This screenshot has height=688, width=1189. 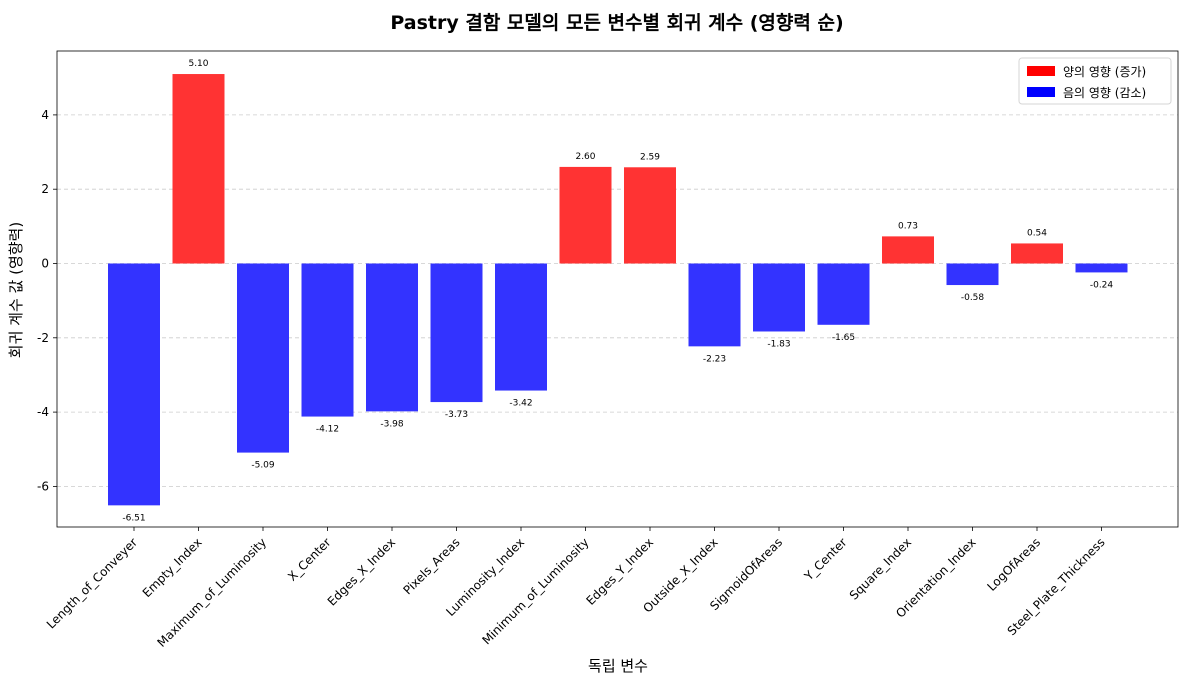 I want to click on bar-length-of-conveyer, so click(x=134, y=384).